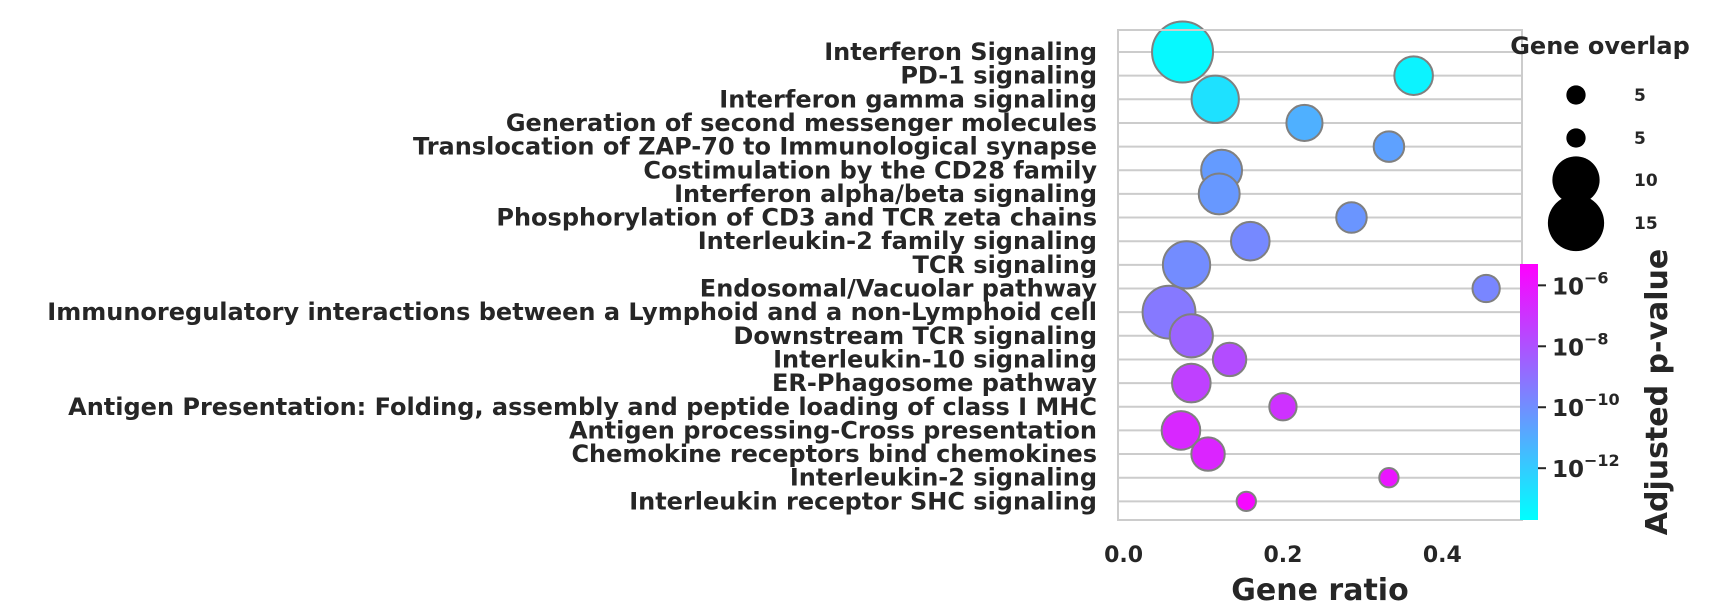  What do you see at coordinates (1319, 590) in the screenshot?
I see `x-axis-title: Gene ratio` at bounding box center [1319, 590].